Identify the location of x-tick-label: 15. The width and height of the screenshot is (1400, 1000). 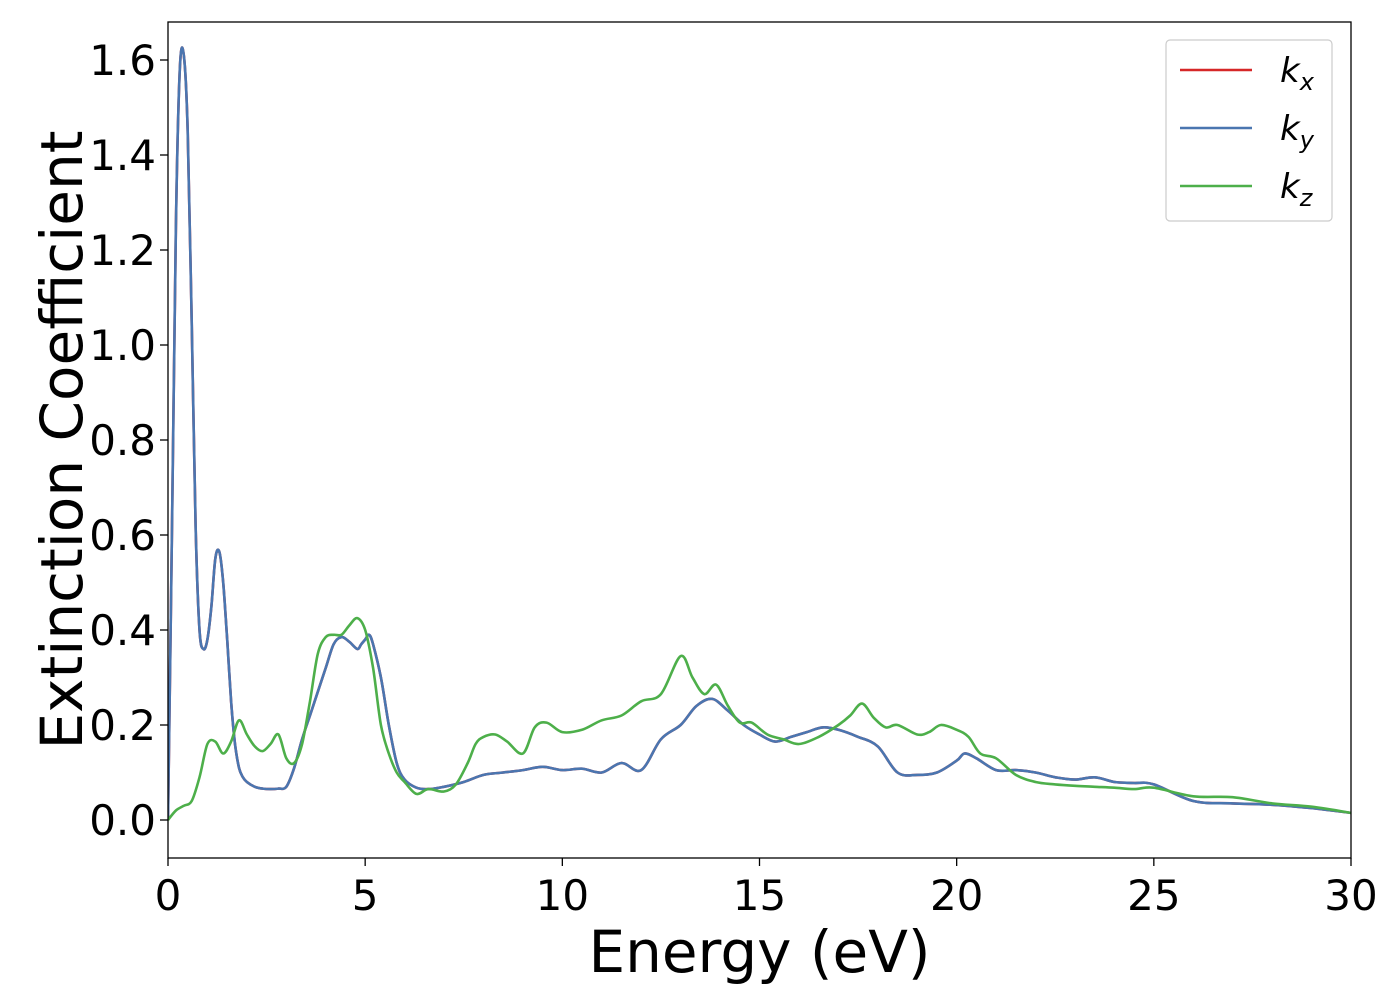
(759, 895).